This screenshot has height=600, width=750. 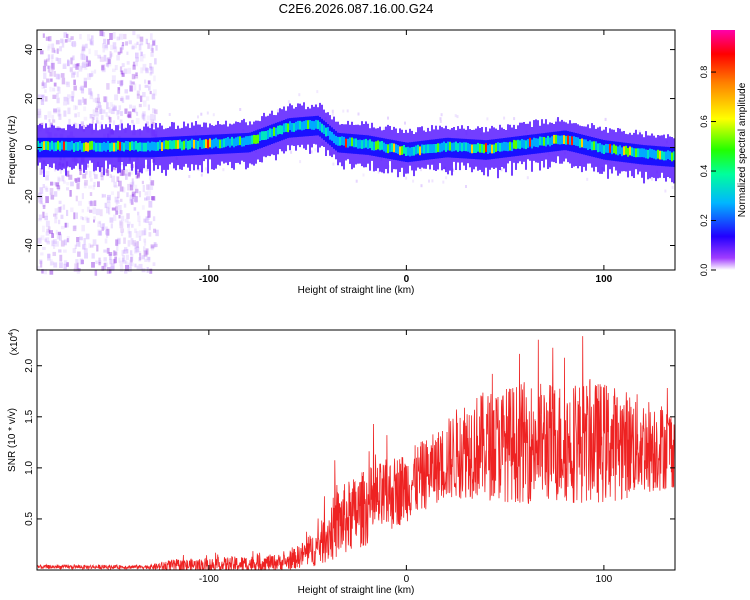 I want to click on snr-y-tick-label: 1.5, so click(x=29, y=416).